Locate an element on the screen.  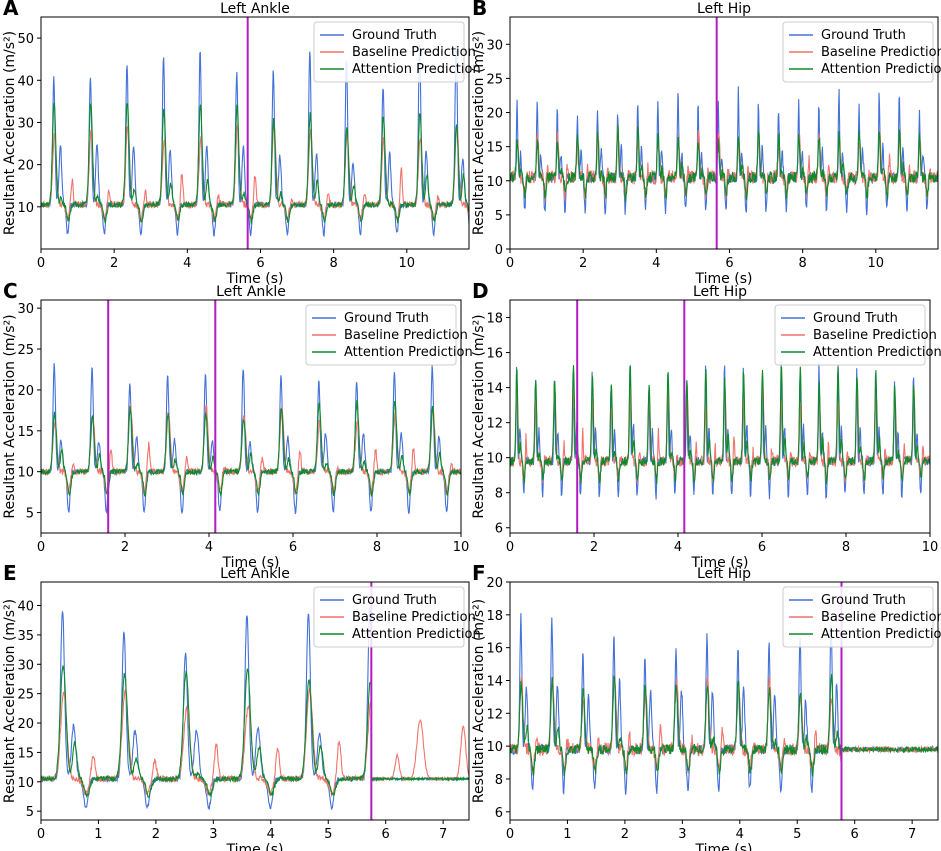
y-tick-label: 15 is located at coordinates (494, 148).